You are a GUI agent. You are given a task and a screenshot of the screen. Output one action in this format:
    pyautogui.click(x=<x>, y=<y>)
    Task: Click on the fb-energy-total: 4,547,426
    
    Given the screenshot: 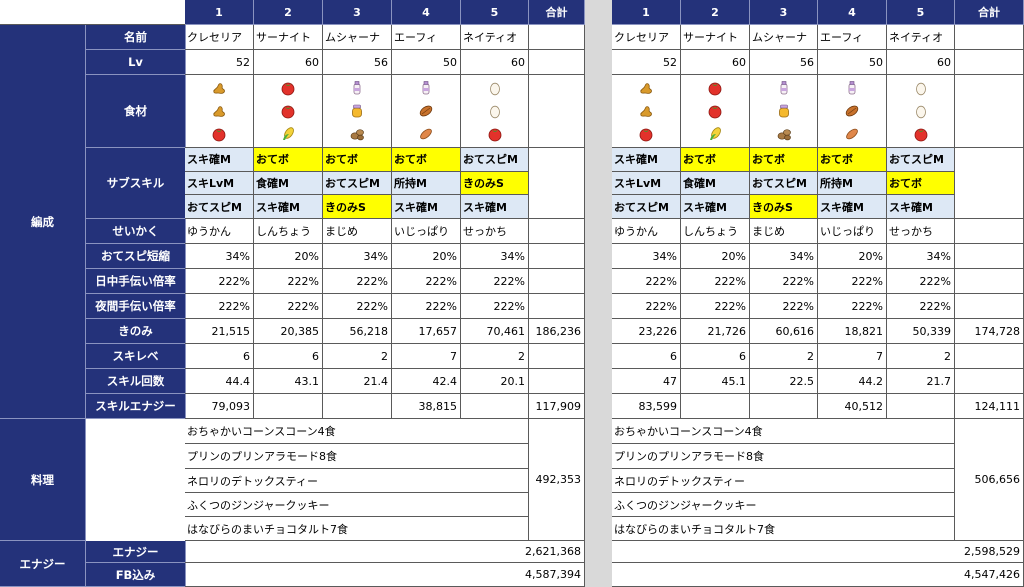 What is the action you would take?
    pyautogui.click(x=818, y=575)
    